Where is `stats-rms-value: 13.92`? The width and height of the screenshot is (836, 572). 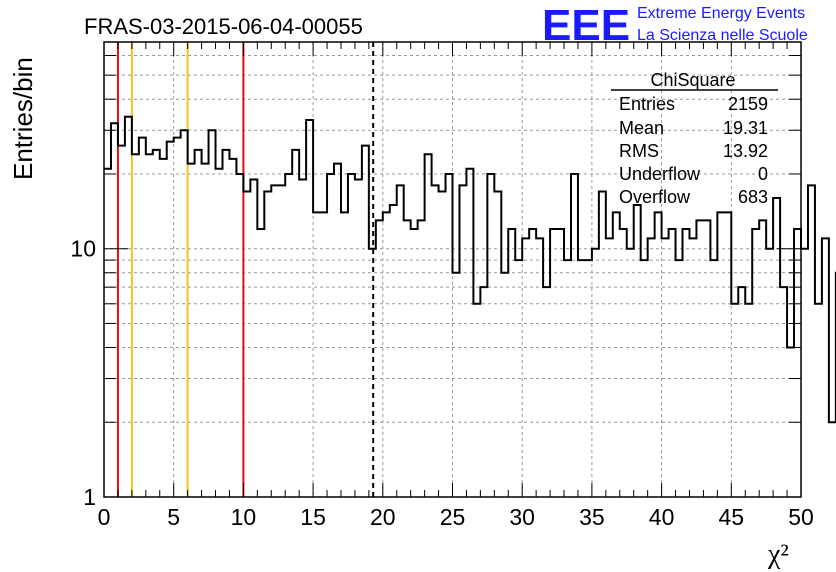 stats-rms-value: 13.92 is located at coordinates (745, 151).